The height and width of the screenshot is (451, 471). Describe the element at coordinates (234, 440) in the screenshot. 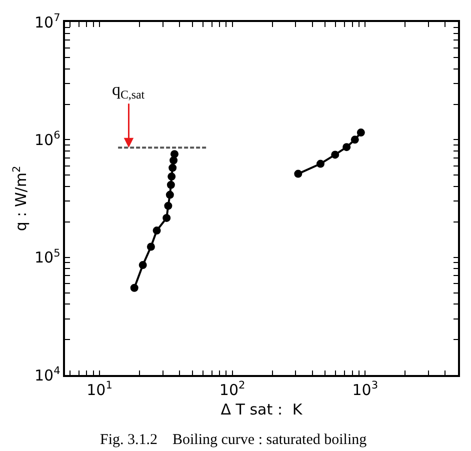

I see `caption: Fig. 3.1.2 Boiling curve : saturated boiling` at that location.